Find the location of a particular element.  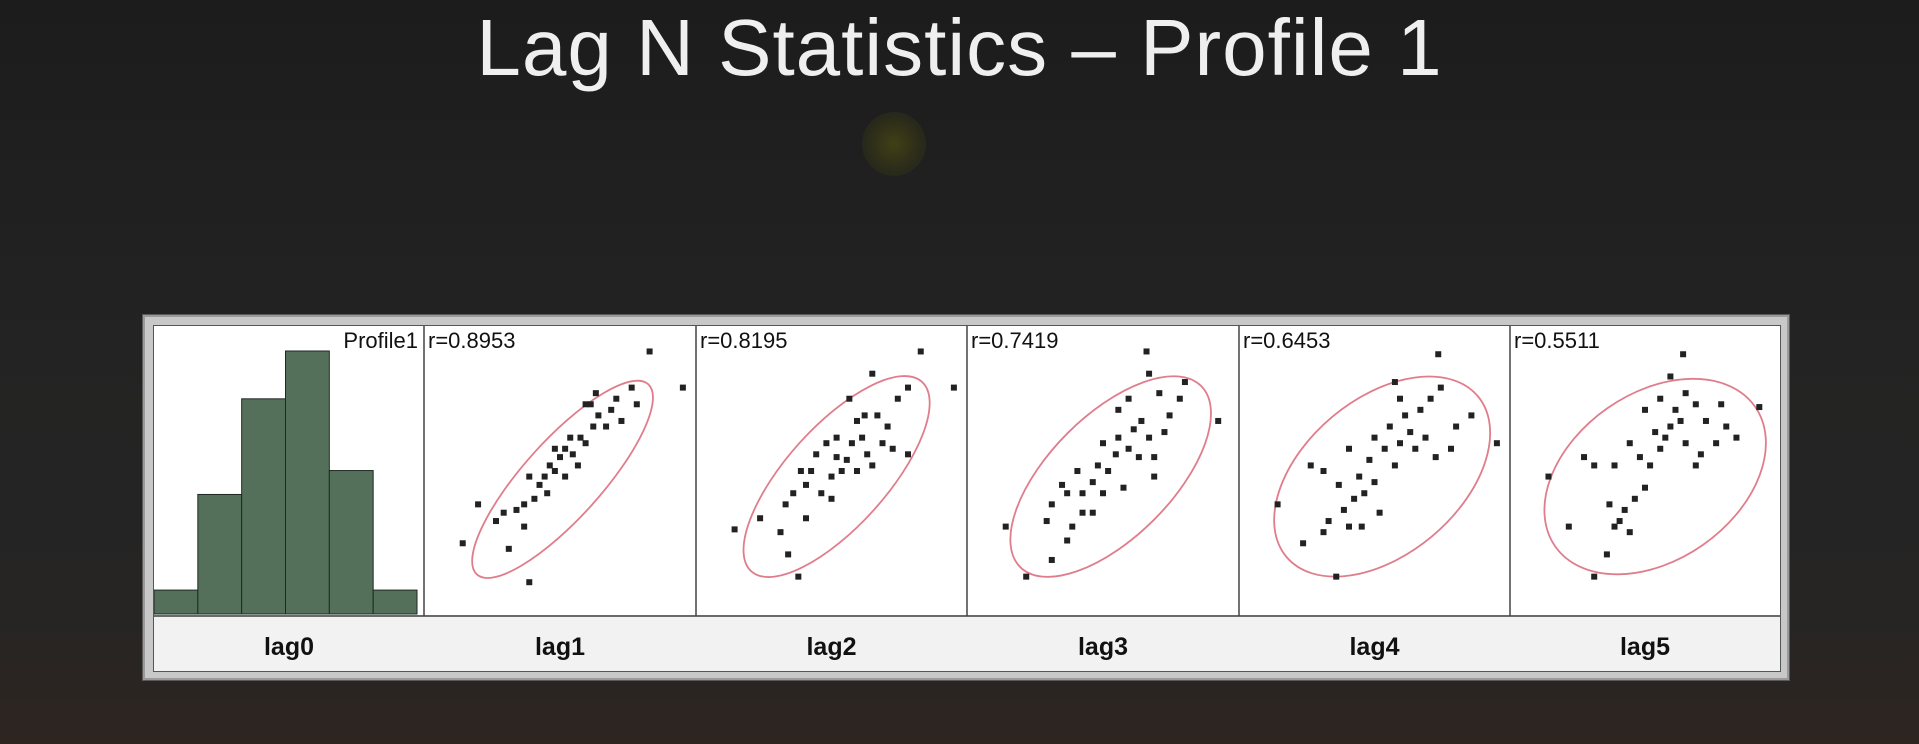

axis-label-lag3: lag3 is located at coordinates (1103, 647).